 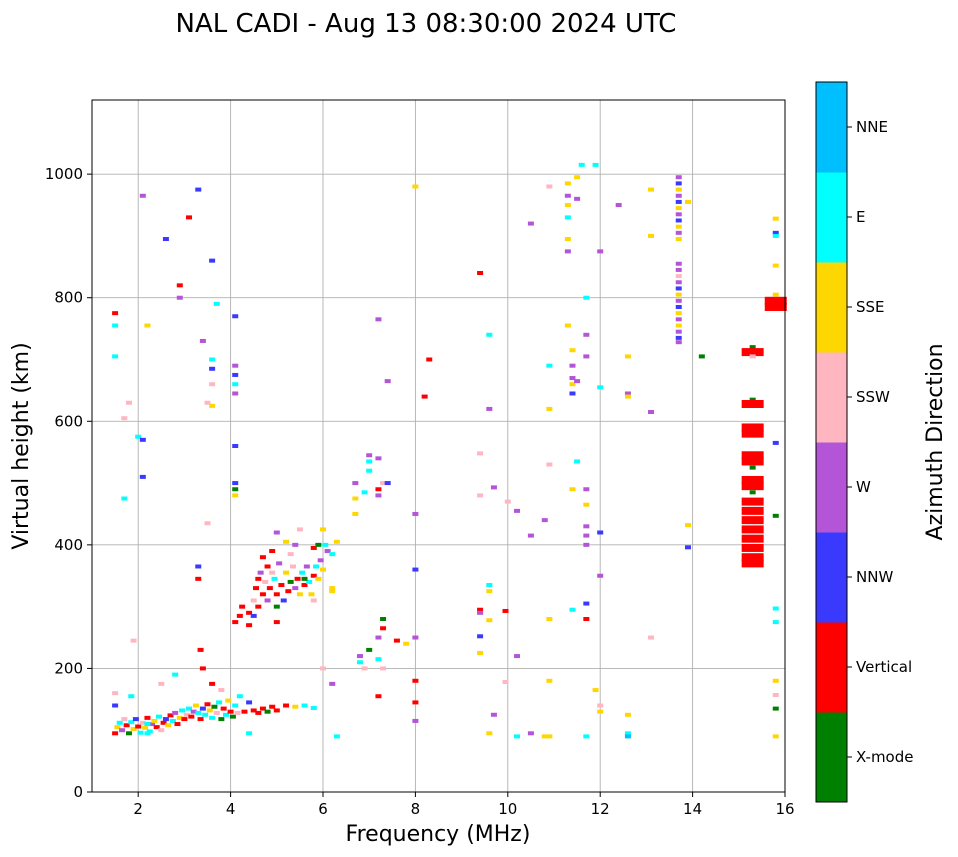 What do you see at coordinates (138, 809) in the screenshot?
I see `x-tick-label: 2` at bounding box center [138, 809].